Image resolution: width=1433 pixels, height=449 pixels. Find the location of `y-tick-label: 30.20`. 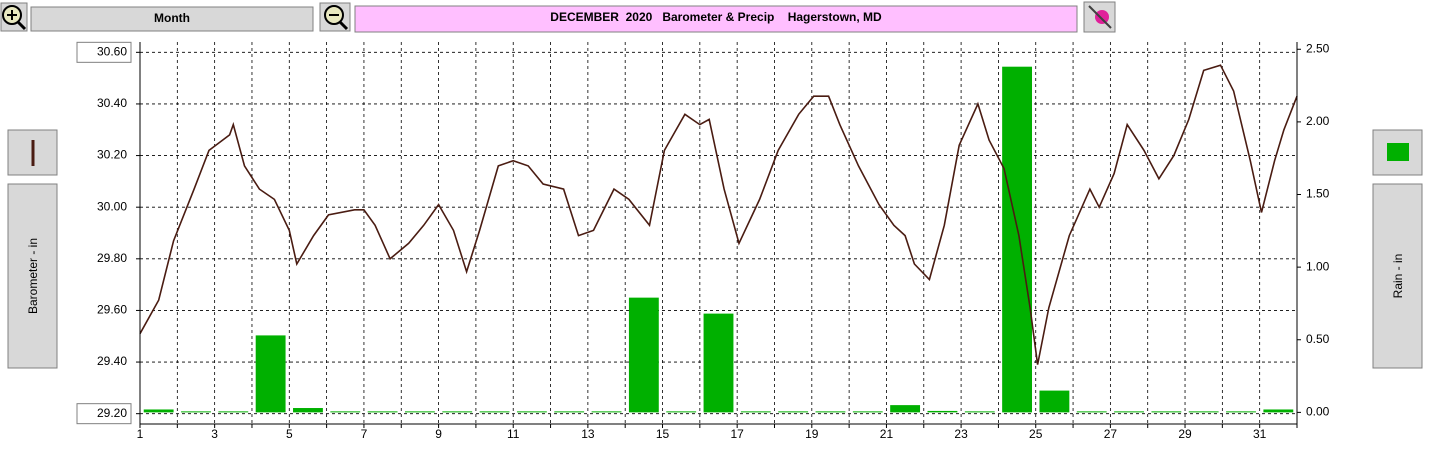

y-tick-label: 30.20 is located at coordinates (112, 155).